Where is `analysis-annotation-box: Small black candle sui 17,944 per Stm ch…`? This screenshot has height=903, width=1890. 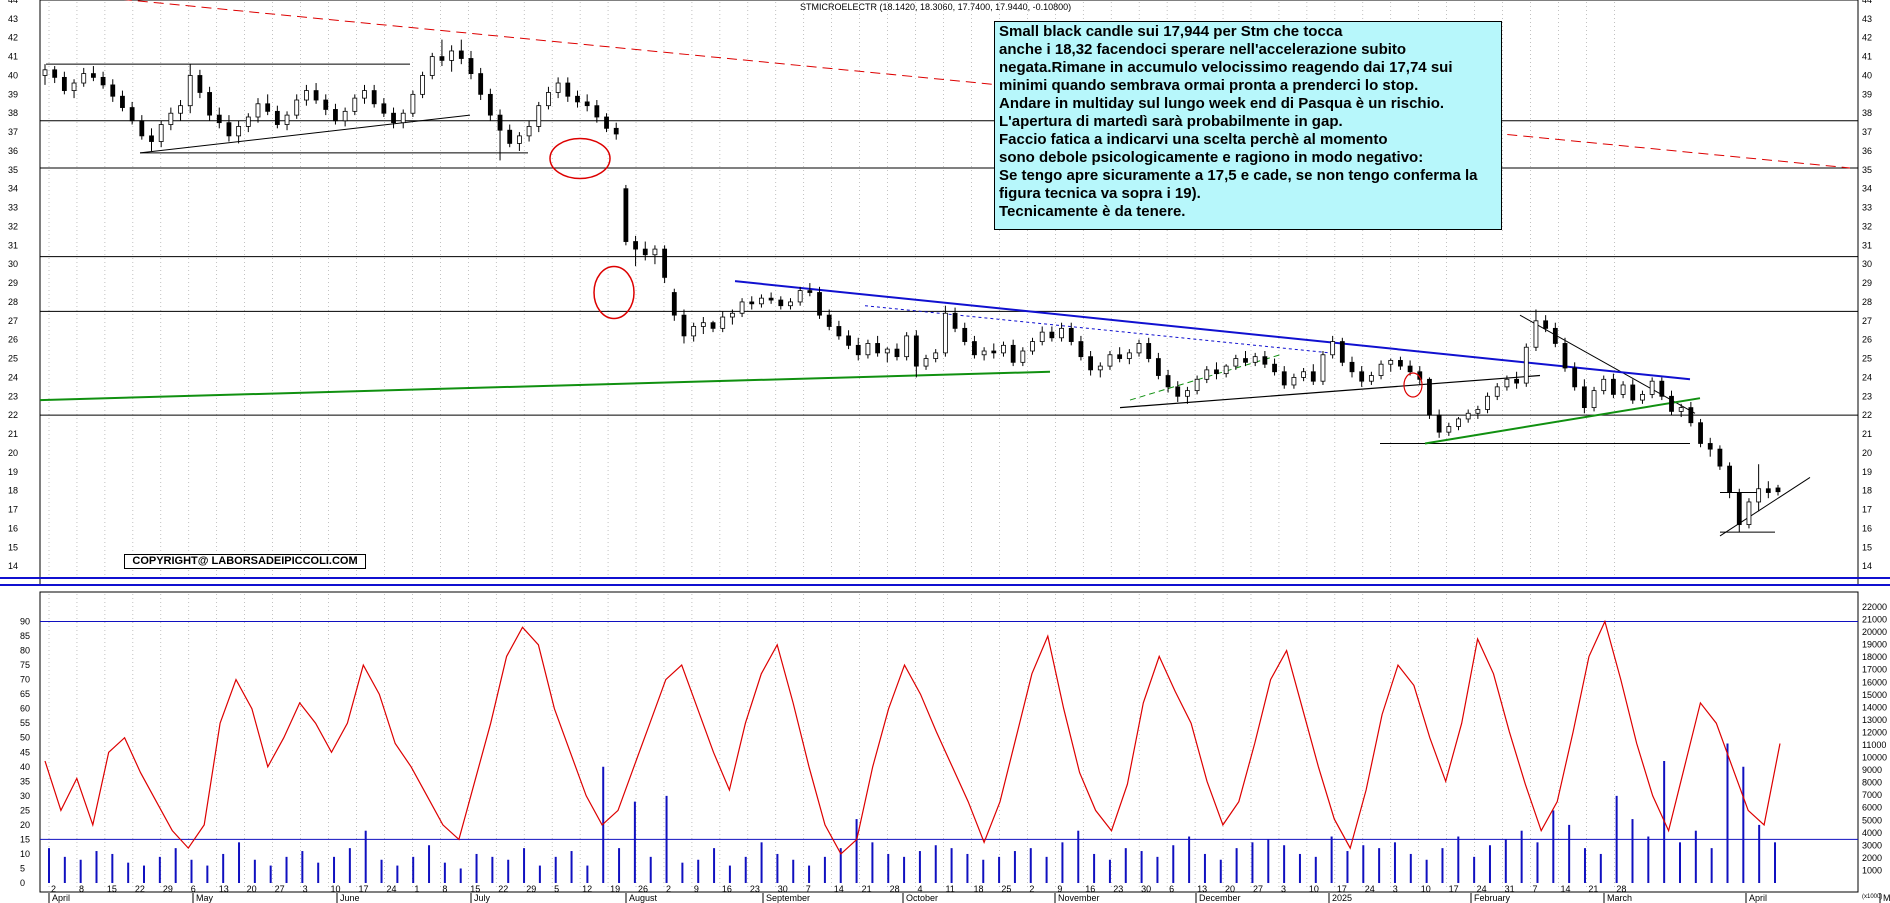
analysis-annotation-box: Small black candle sui 17,944 per Stm ch… is located at coordinates (1248, 125).